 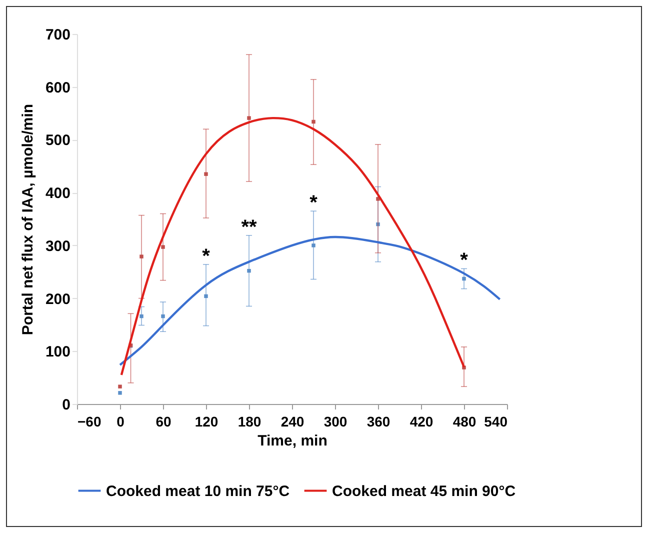 What do you see at coordinates (464, 422) in the screenshot?
I see `x-tick-label: 480` at bounding box center [464, 422].